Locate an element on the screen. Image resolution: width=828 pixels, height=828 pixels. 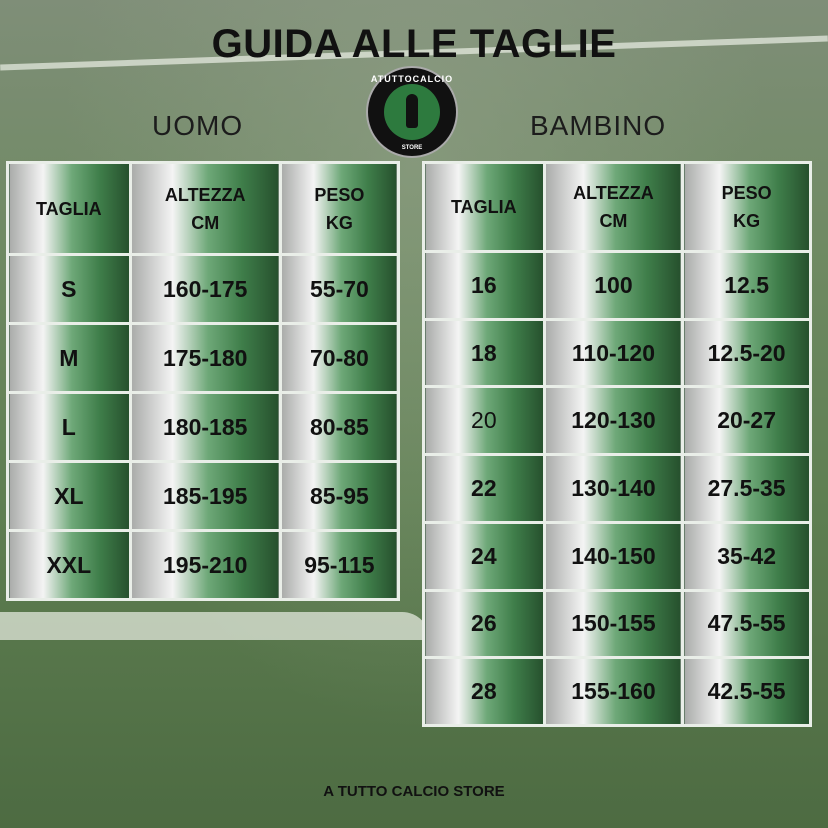
table-cell: 24 is located at coordinates (484, 556).